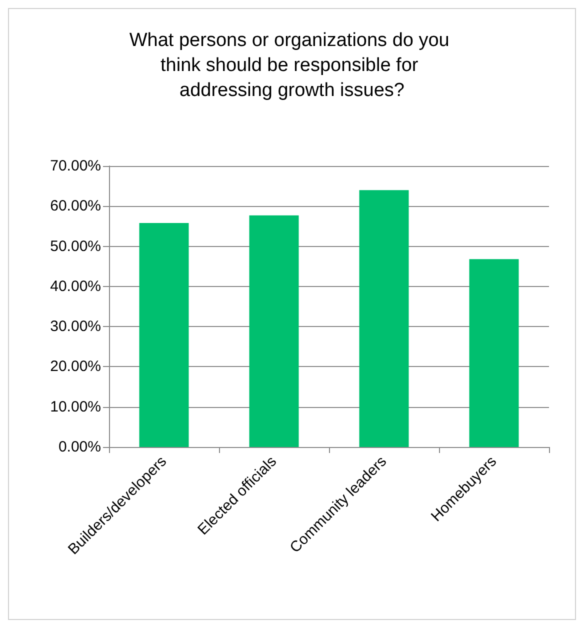 This screenshot has height=628, width=584. I want to click on y-tick-label: 60.00%, so click(75, 206).